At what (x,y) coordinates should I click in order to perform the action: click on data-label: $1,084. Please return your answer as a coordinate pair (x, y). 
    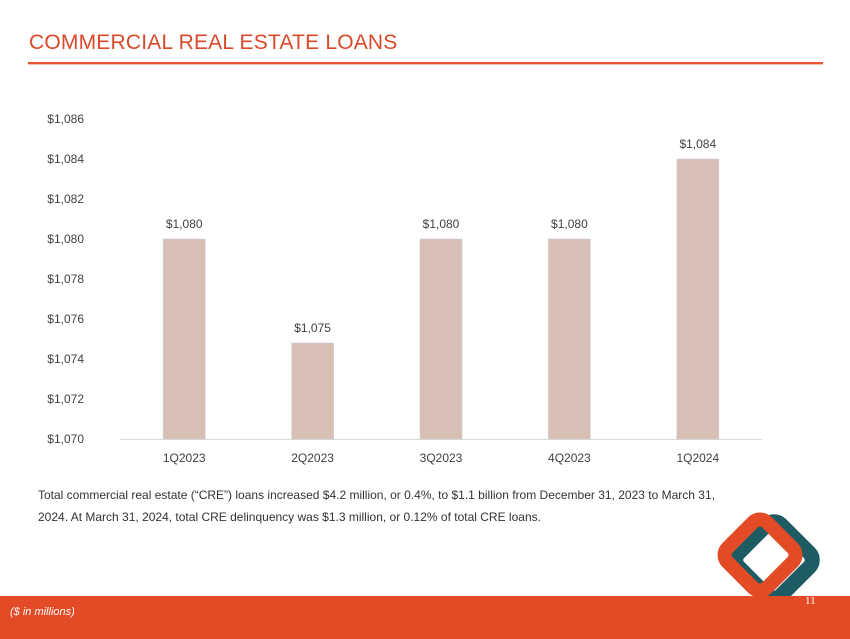
    Looking at the image, I should click on (697, 144).